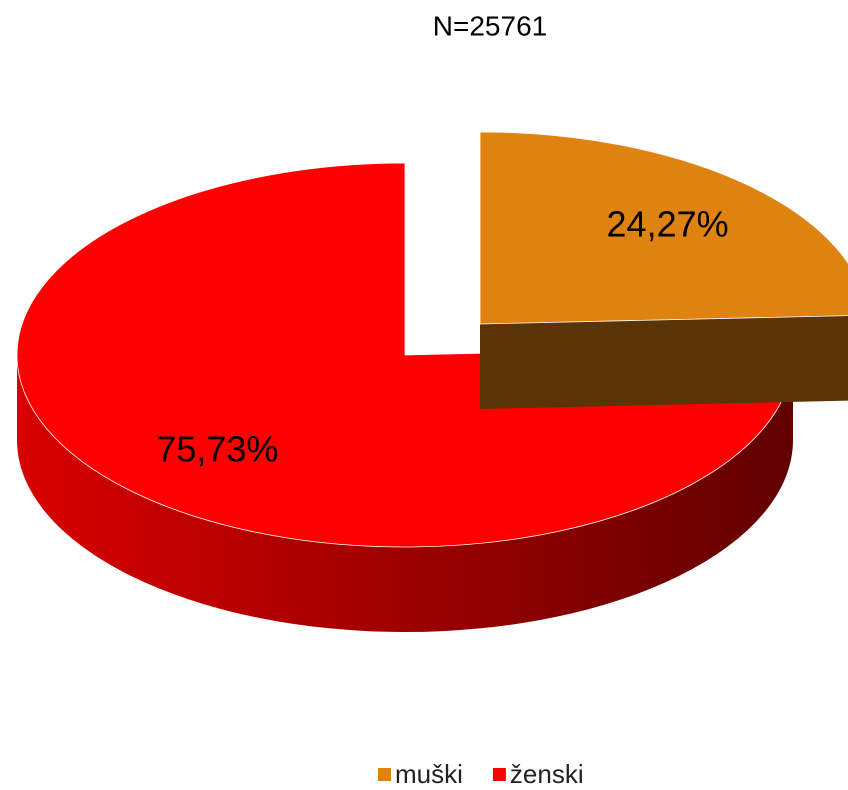  I want to click on legend-label: muški, so click(429, 774).